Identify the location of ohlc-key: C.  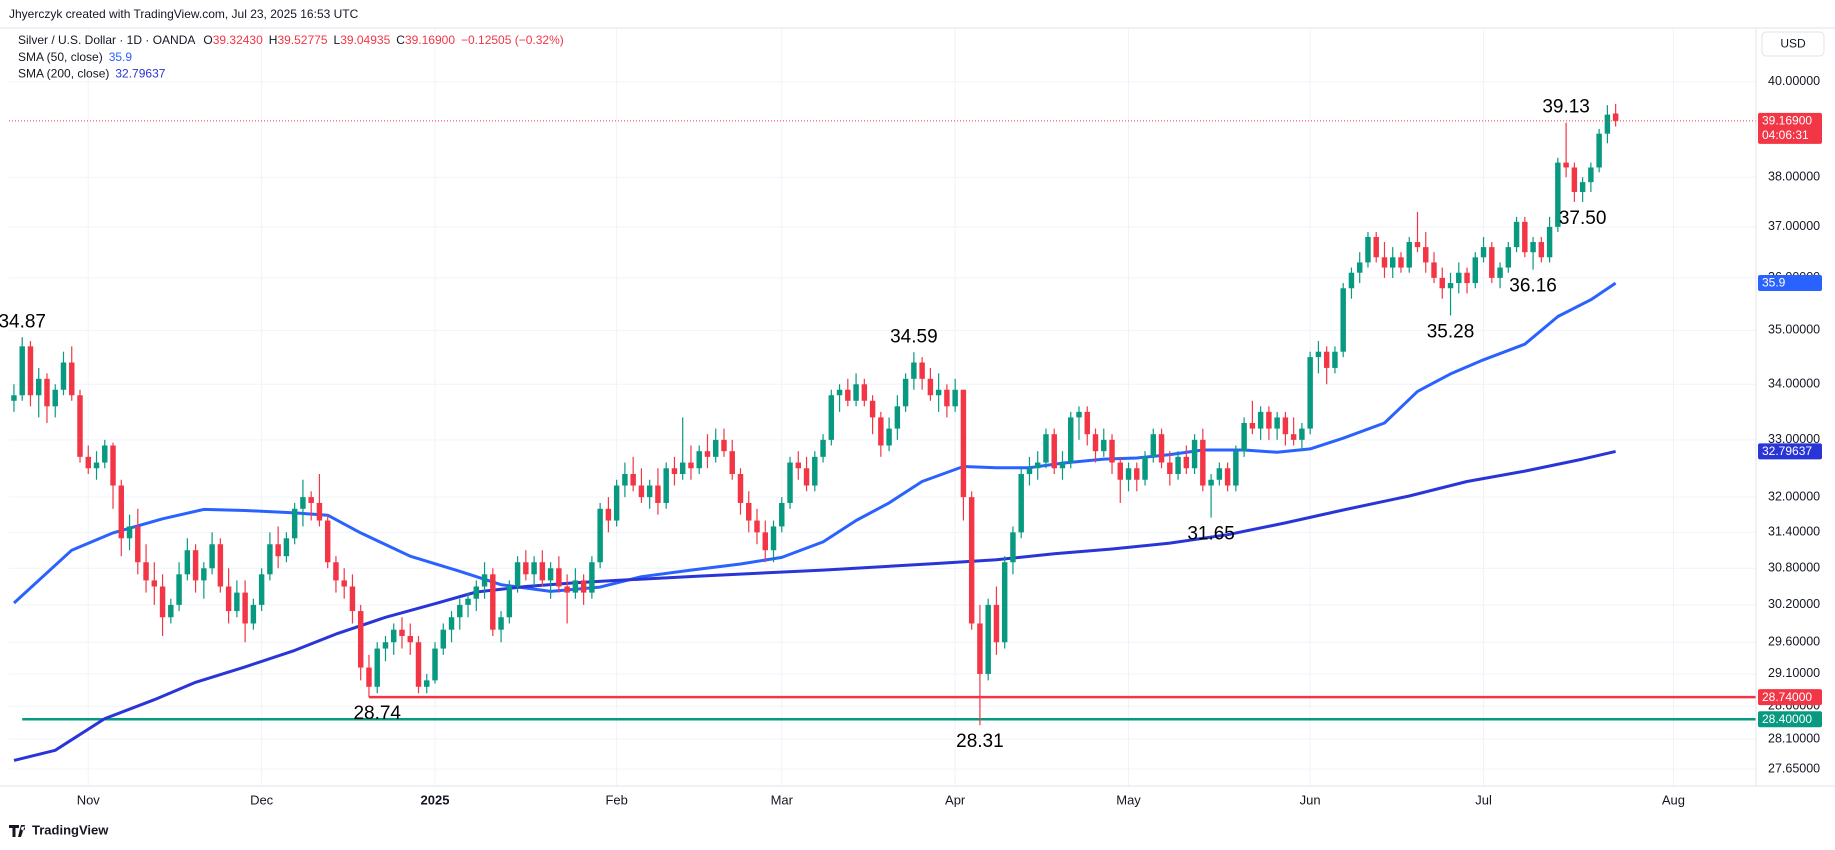
(400, 40).